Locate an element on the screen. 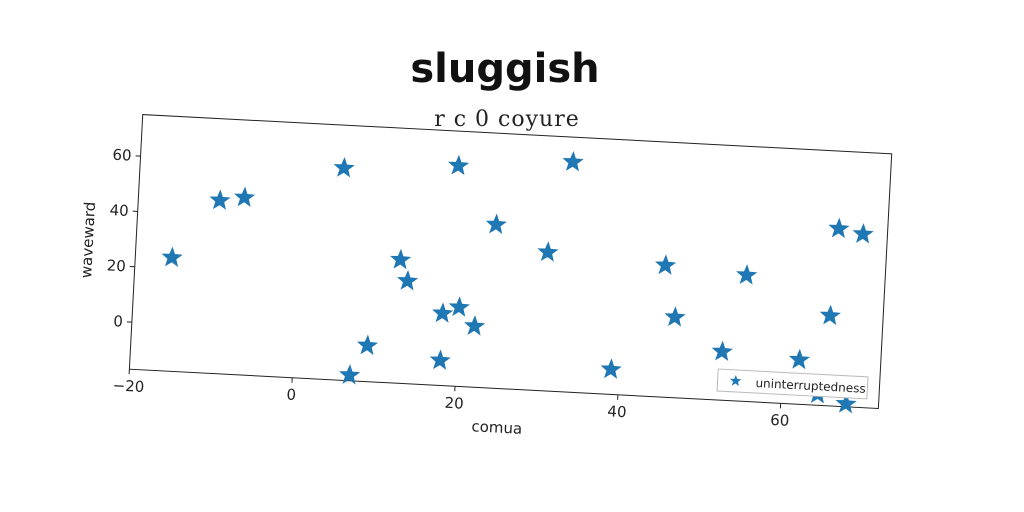 This screenshot has height=512, width=1024. y-tick-label: 60 is located at coordinates (122, 155).